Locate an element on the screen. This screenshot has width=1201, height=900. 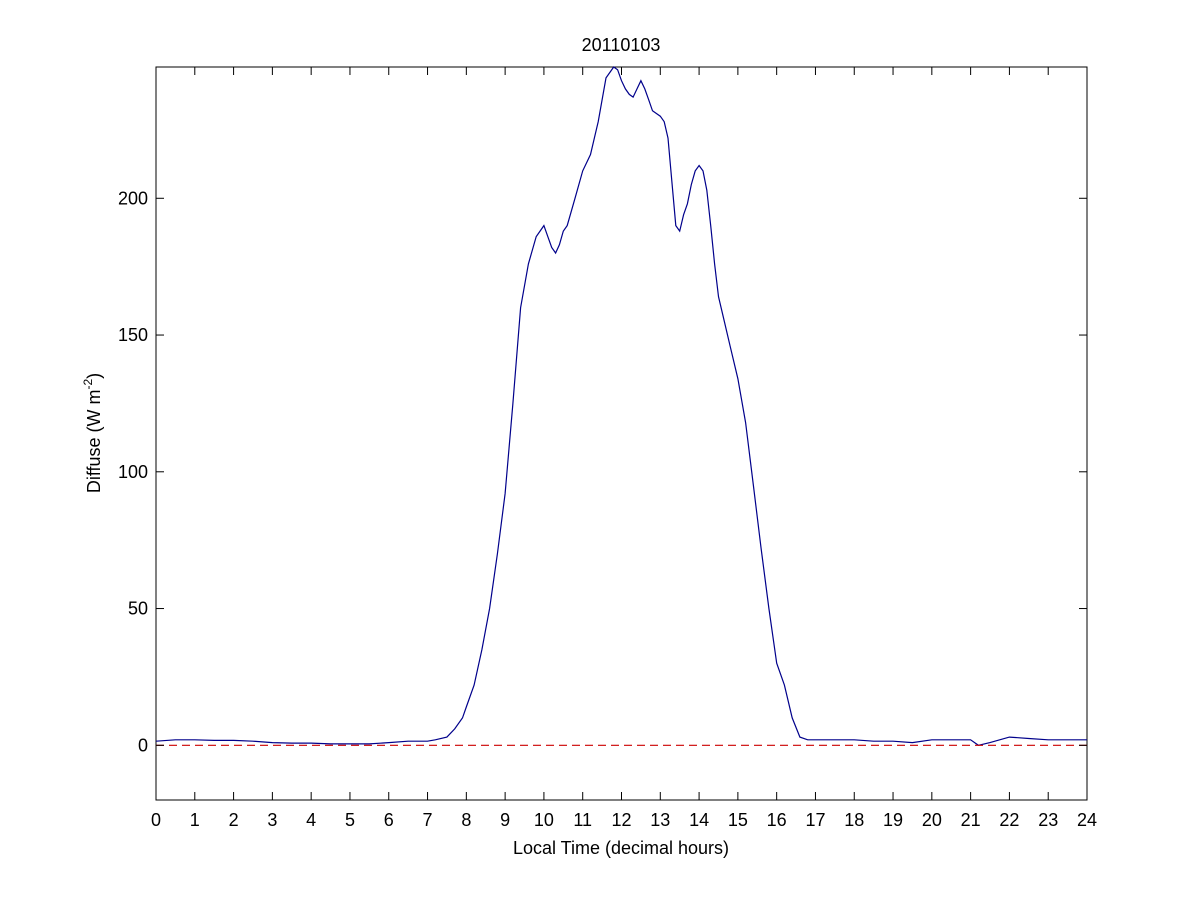
y-axis-title-suffix: ) is located at coordinates (94, 376).